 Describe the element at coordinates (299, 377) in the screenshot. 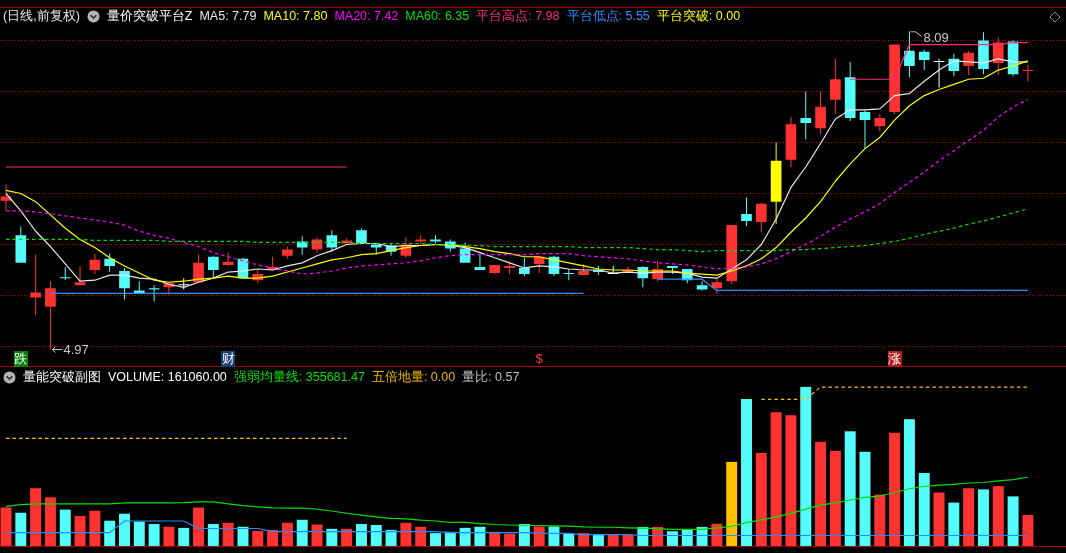

I see `text: 强弱均量线: 355681.47` at that location.